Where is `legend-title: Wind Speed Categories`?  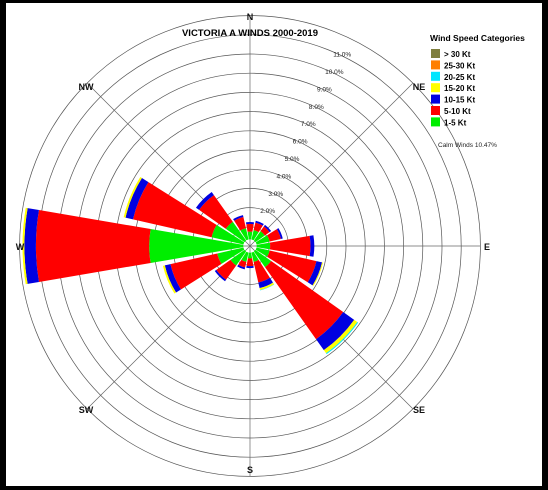
legend-title: Wind Speed Categories is located at coordinates (477, 38).